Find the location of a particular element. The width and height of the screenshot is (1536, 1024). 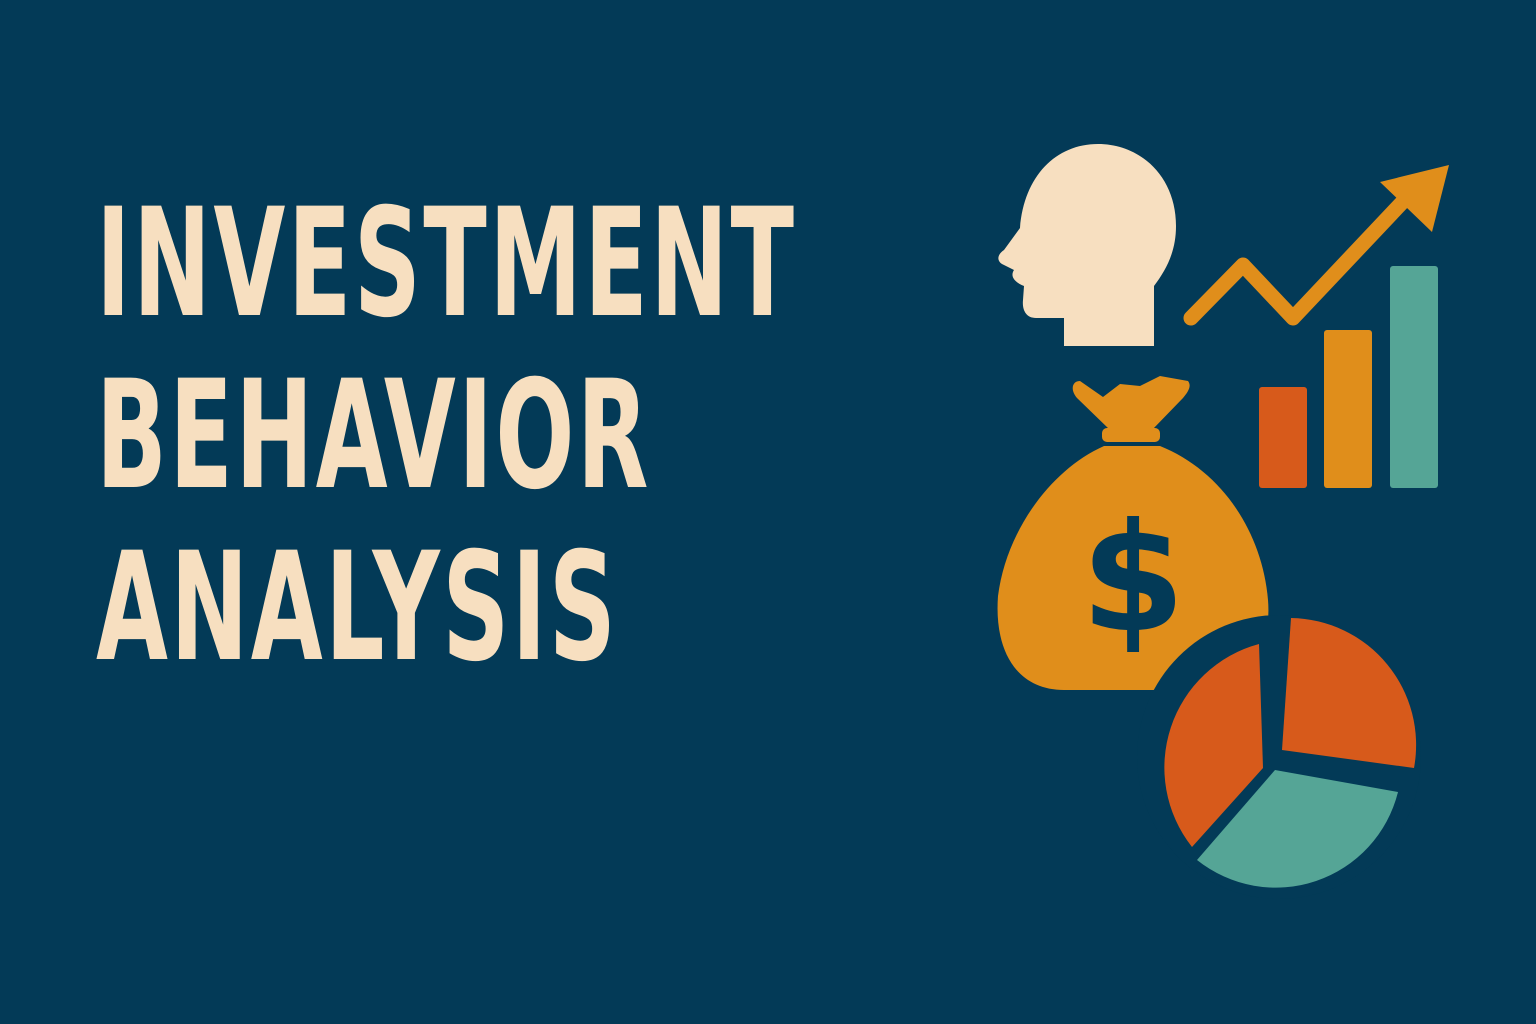

dollar-sign: $ is located at coordinates (1133, 579).